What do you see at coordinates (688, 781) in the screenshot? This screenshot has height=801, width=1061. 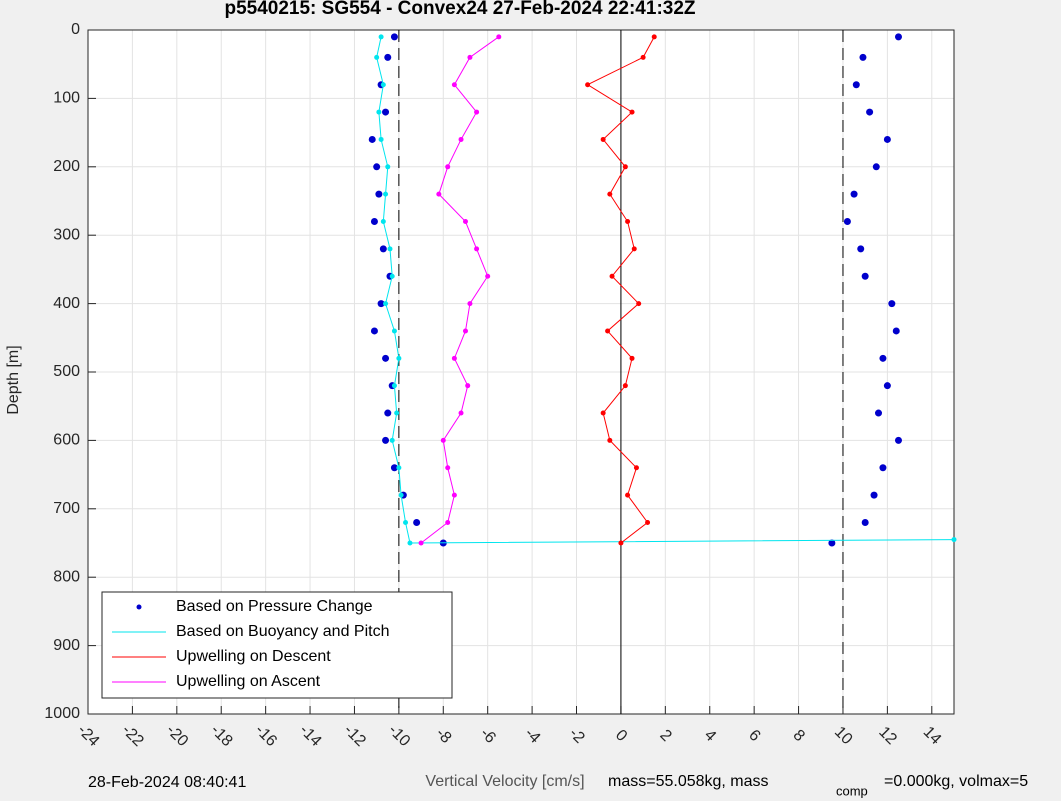 I see `footer-mass: mass=55.058kg, mass` at bounding box center [688, 781].